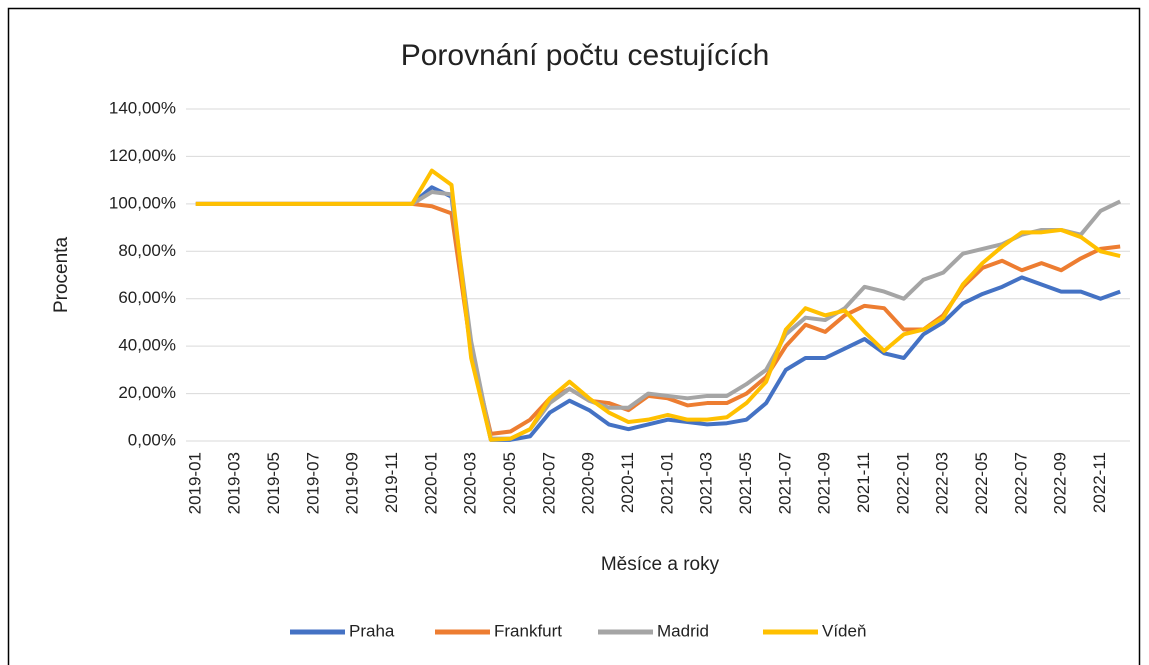 This screenshot has height=665, width=1149. What do you see at coordinates (509, 483) in the screenshot?
I see `x-tick-label: 2020-05` at bounding box center [509, 483].